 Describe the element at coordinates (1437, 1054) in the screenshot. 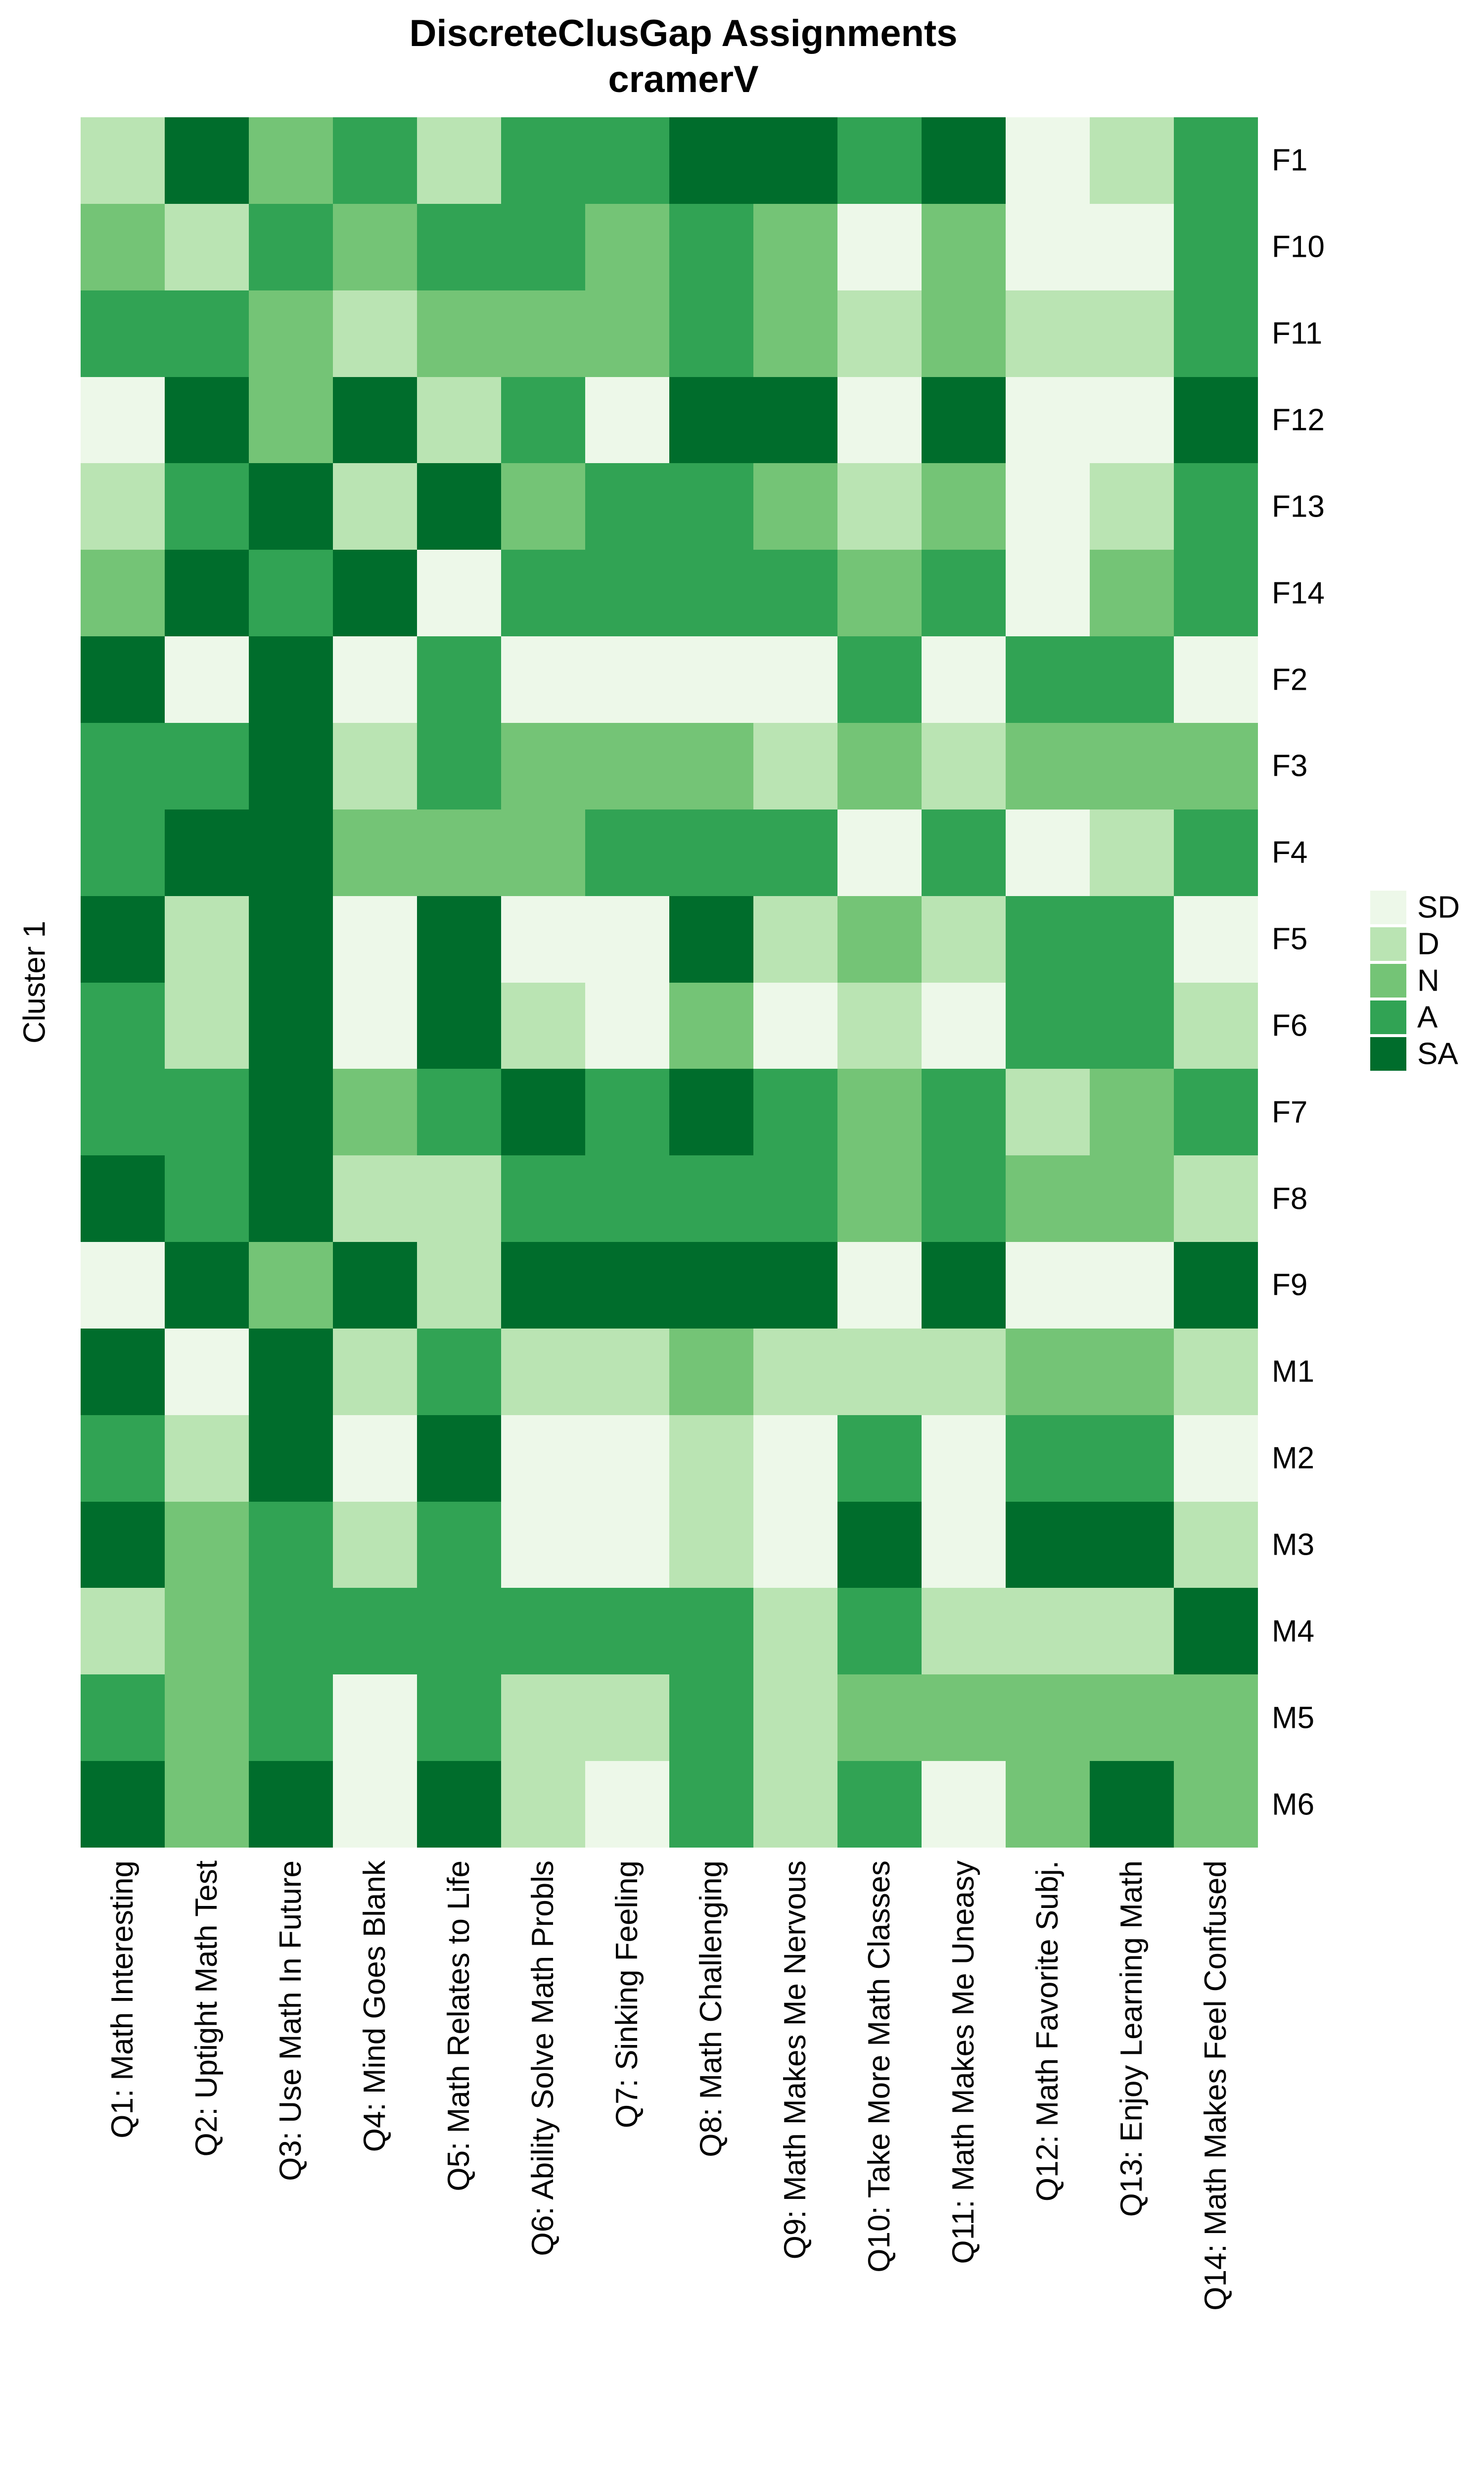

I see `legend-label: SA` at that location.